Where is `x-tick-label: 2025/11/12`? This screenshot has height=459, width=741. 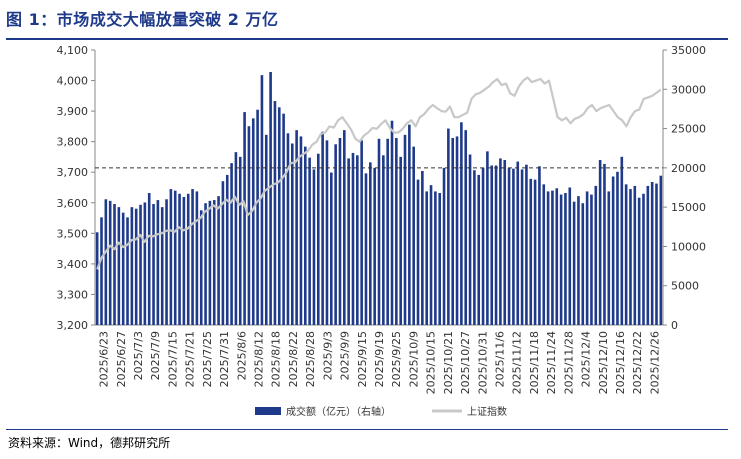
x-tick-label: 2025/11/12 is located at coordinates (517, 362).